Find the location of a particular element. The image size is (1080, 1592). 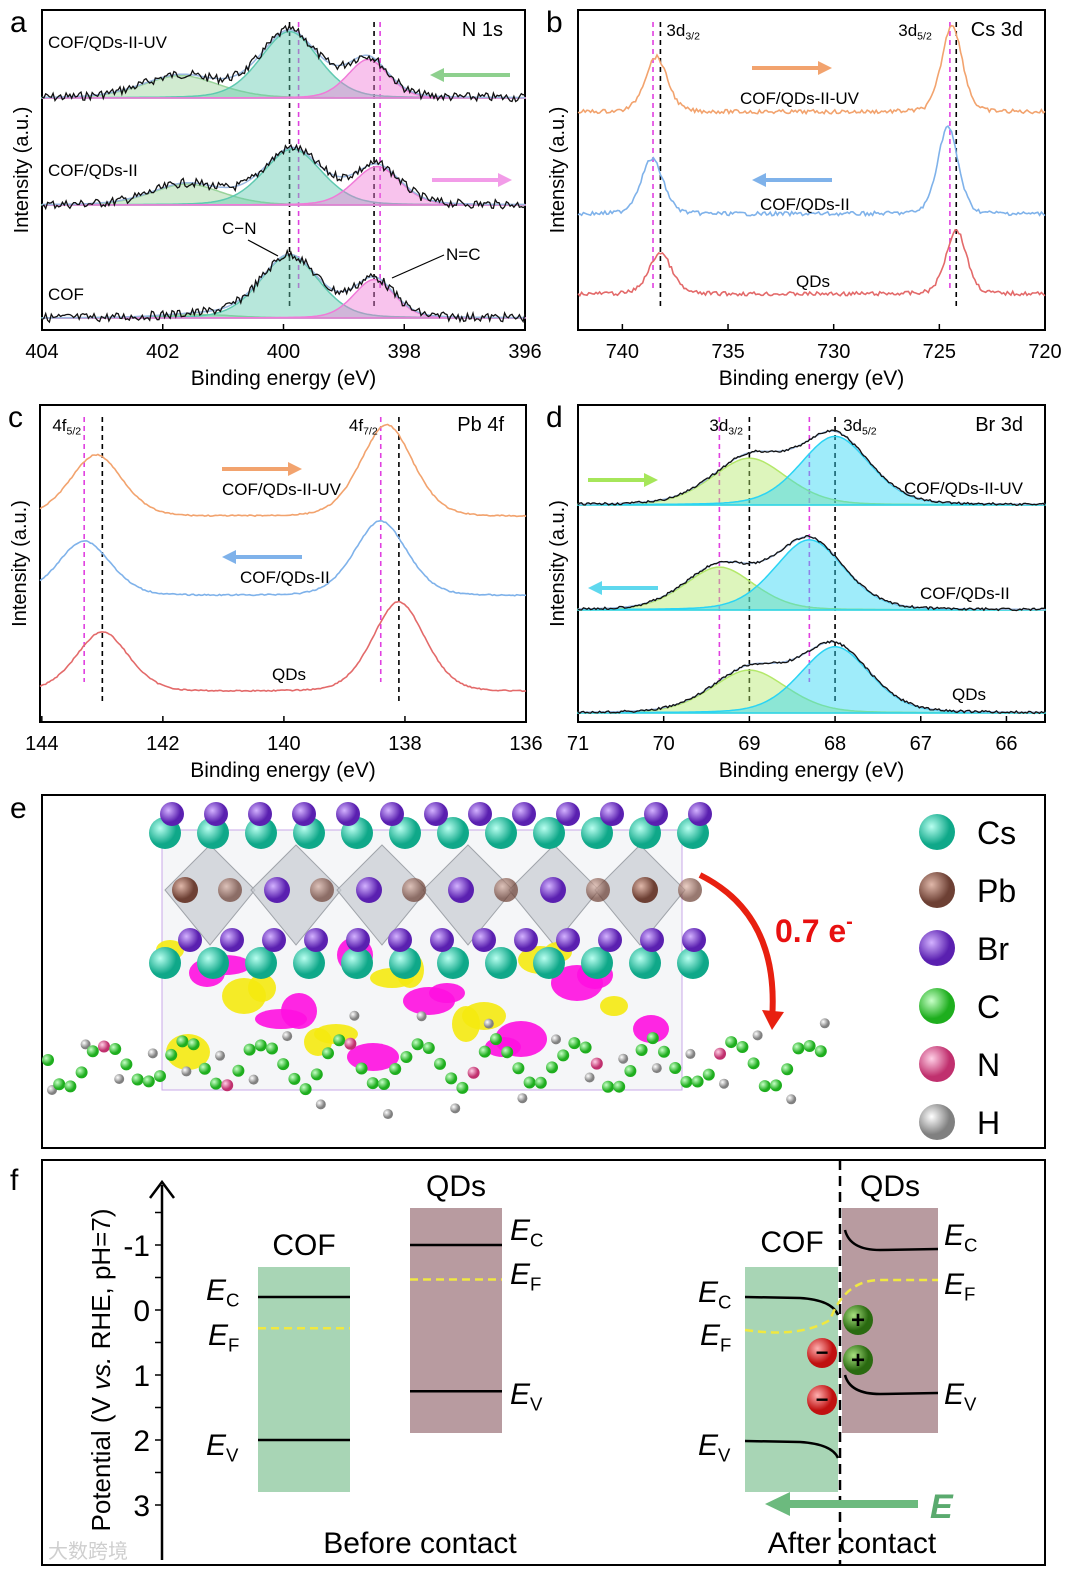

label-ev-qds-after-sub: V is located at coordinates (970, 1404).